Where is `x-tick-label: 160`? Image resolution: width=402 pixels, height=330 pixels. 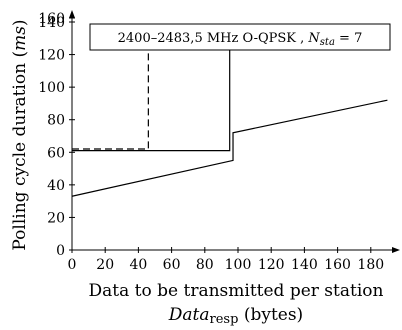 x-tick-label: 160 is located at coordinates (337, 265).